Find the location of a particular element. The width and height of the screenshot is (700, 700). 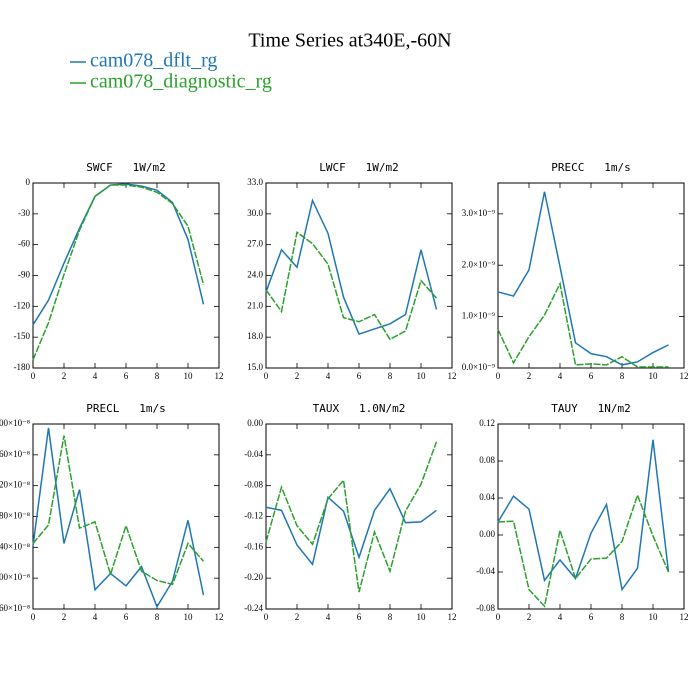

y-tick-label: 0.60×10⁻⁸ is located at coordinates (15, 608).